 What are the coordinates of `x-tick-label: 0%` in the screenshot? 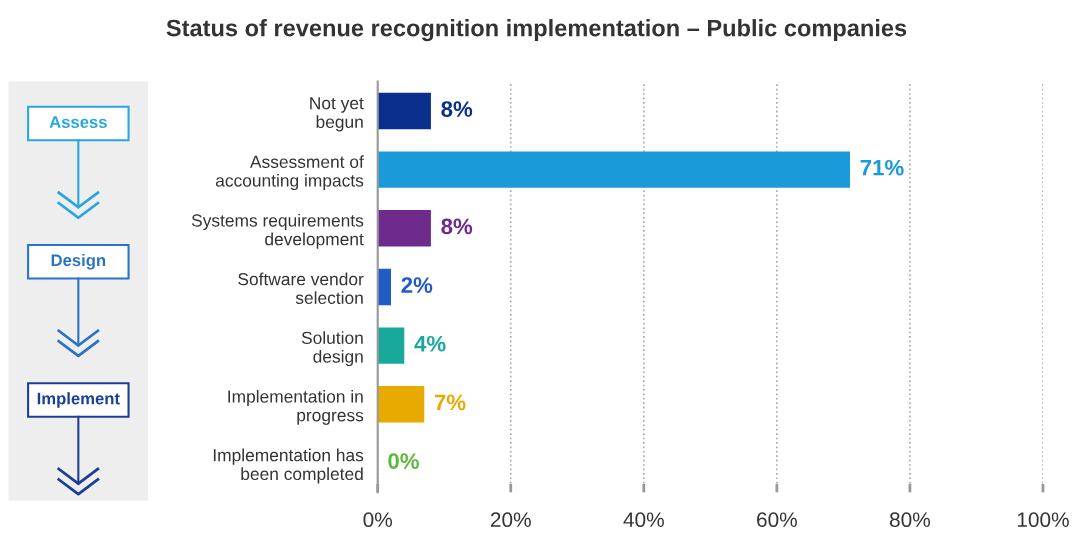 It's located at (378, 520).